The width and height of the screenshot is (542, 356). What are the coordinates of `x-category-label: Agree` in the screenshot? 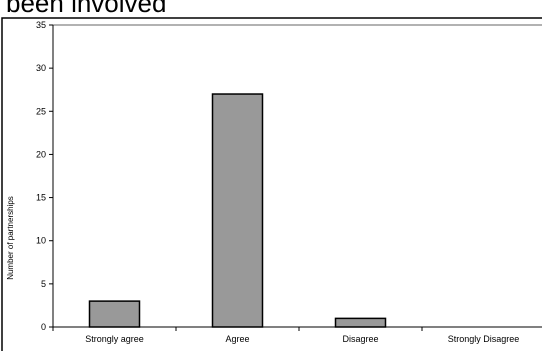 It's located at (237, 339).